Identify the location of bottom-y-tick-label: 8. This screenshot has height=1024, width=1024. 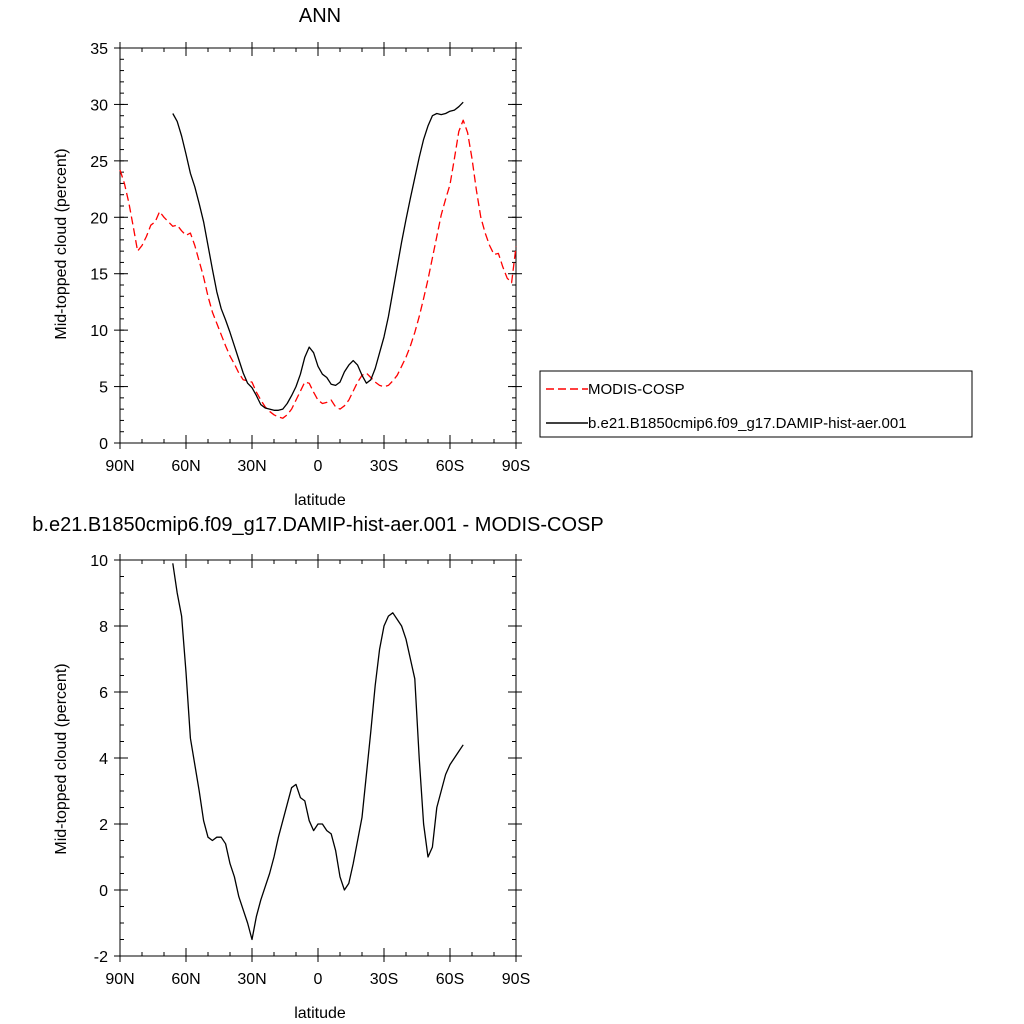
(103, 627).